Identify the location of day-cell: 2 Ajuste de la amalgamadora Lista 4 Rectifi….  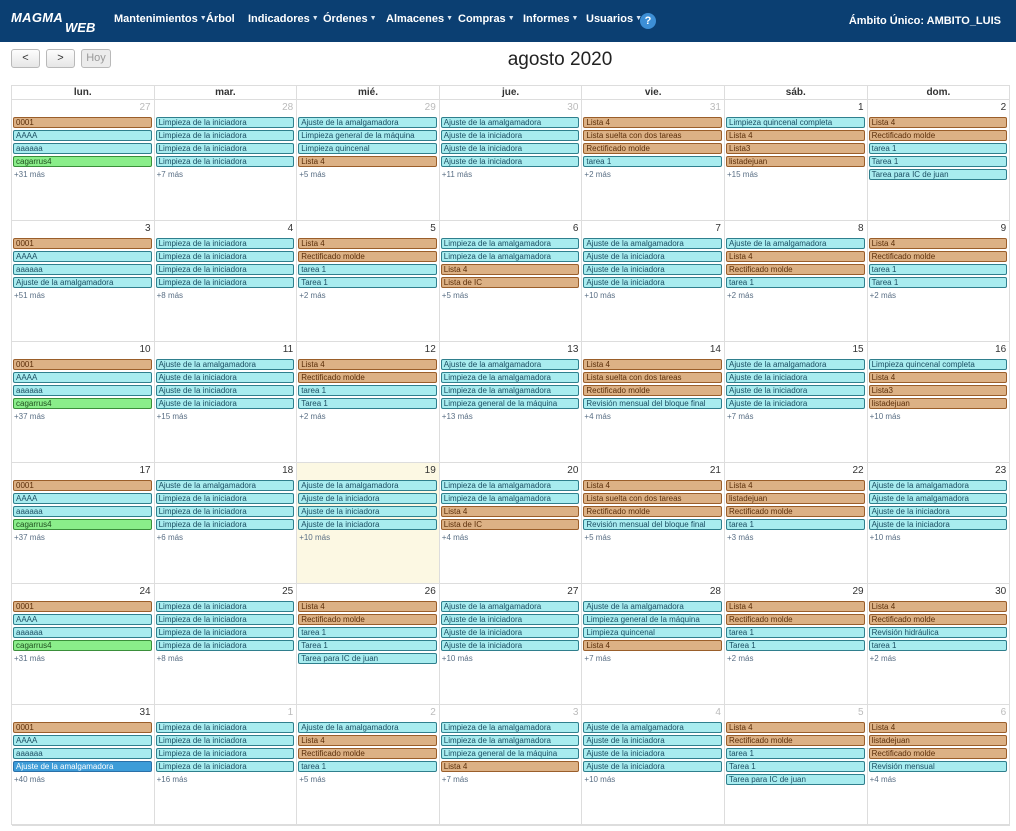
(368, 765).